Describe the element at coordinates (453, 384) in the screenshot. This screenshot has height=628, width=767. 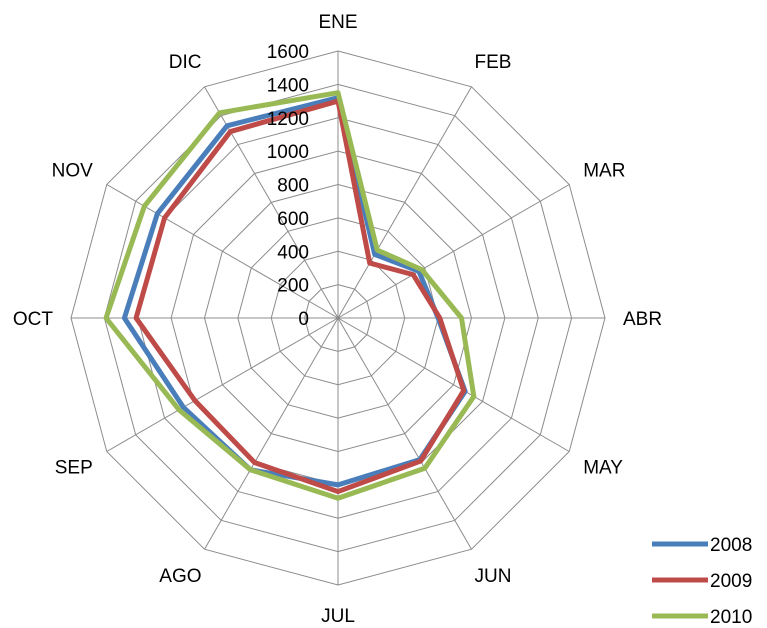
I see `spoke-may` at that location.